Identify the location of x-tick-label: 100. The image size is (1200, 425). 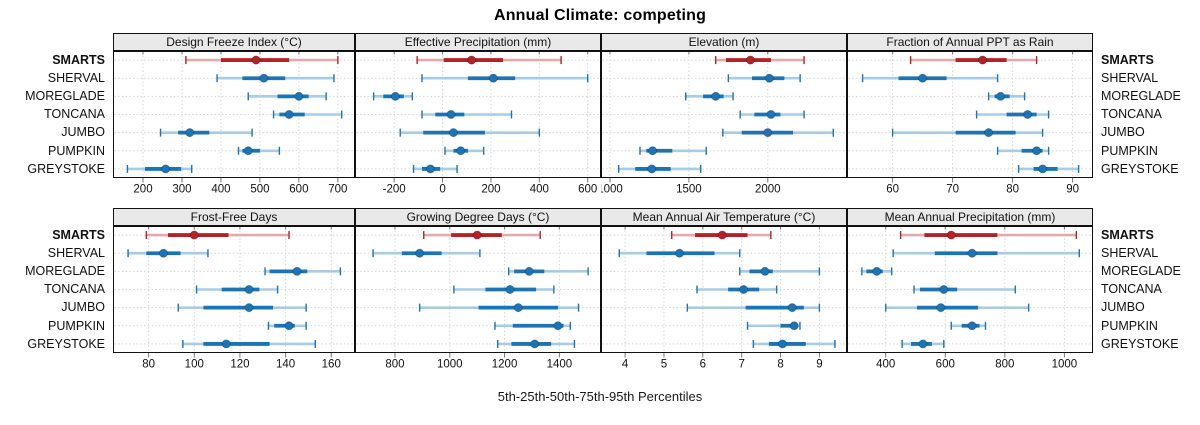
(194, 364).